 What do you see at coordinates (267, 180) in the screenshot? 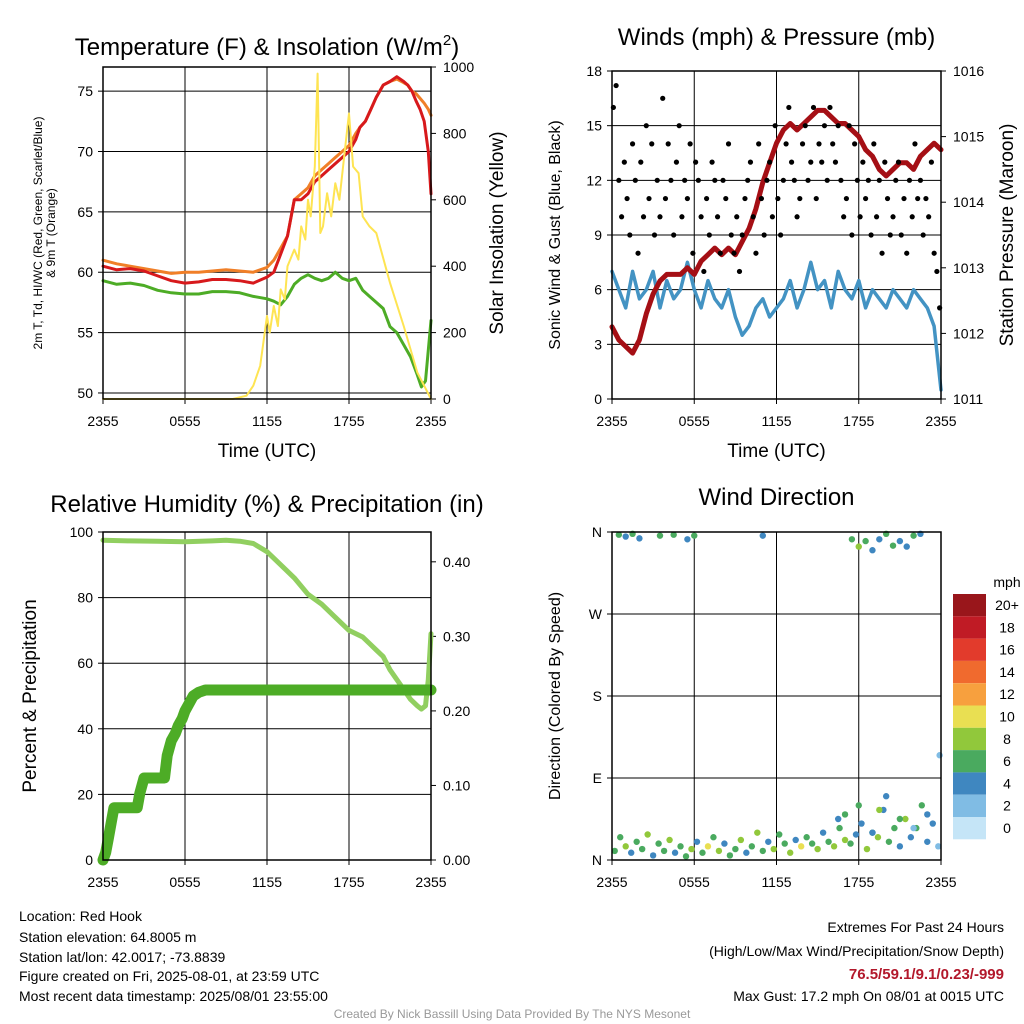
I see `series-line-2m-t` at bounding box center [267, 180].